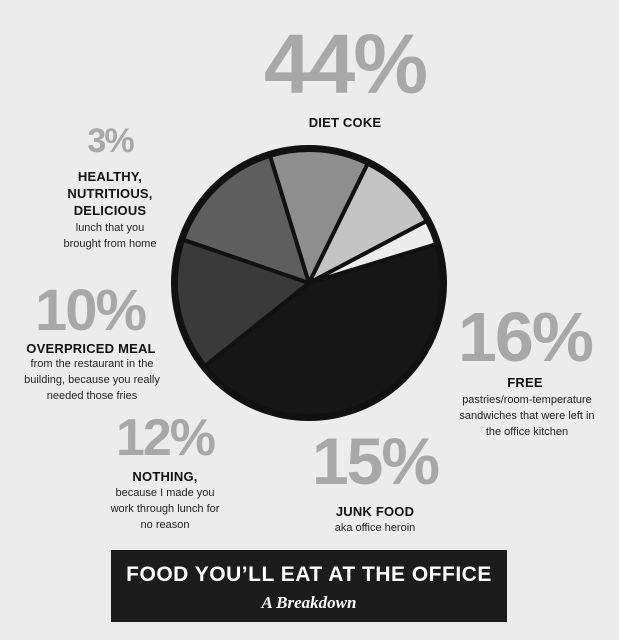 The width and height of the screenshot is (619, 640). Describe the element at coordinates (527, 416) in the screenshot. I see `description-free-2: sandwiches that were left in` at that location.